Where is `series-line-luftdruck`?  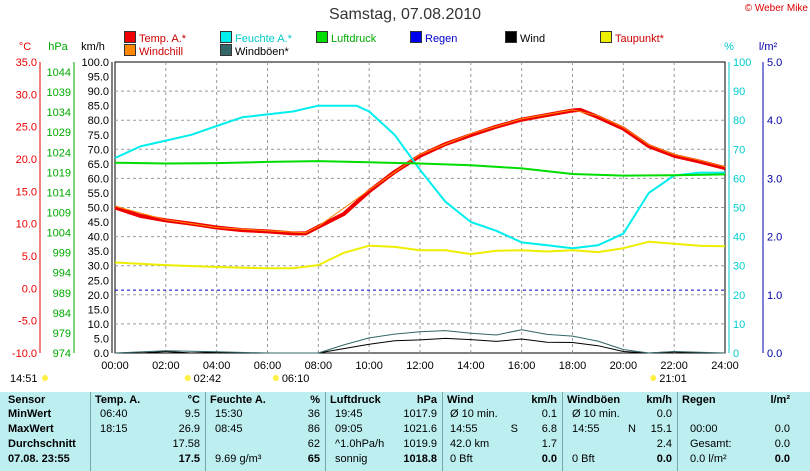 series-line-luftdruck is located at coordinates (420, 168).